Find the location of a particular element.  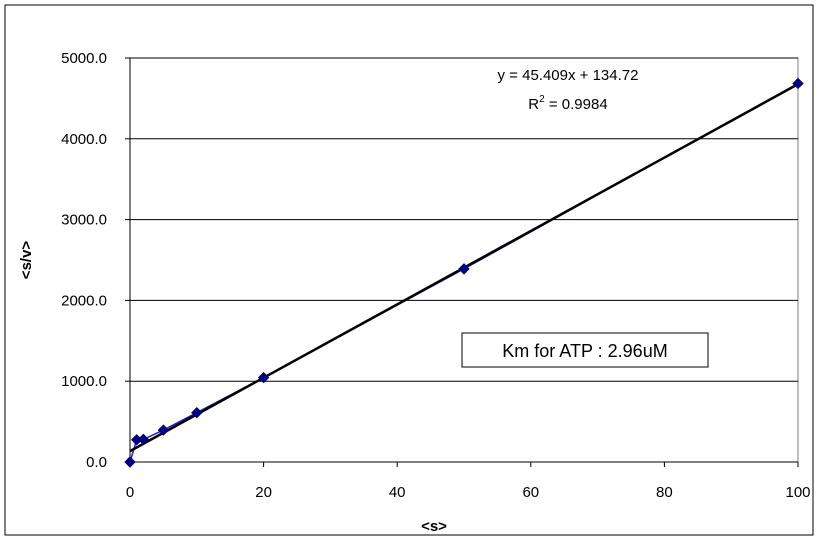

x-tick-labels: 0 20 40 60 80 100 is located at coordinates (468, 492).